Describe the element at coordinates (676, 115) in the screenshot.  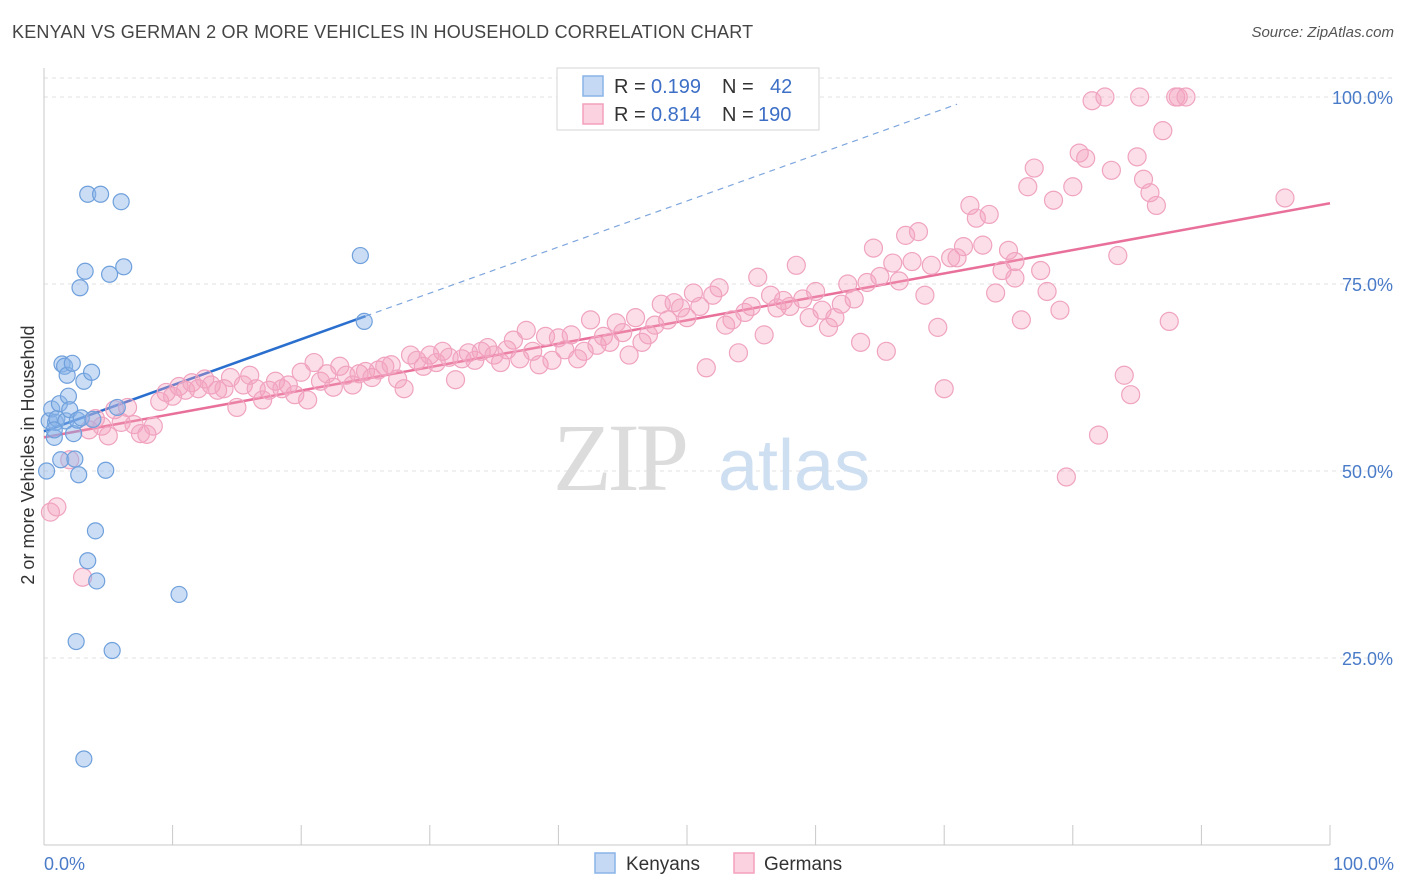
I see `legend-r-value-2: 0.814` at that location.